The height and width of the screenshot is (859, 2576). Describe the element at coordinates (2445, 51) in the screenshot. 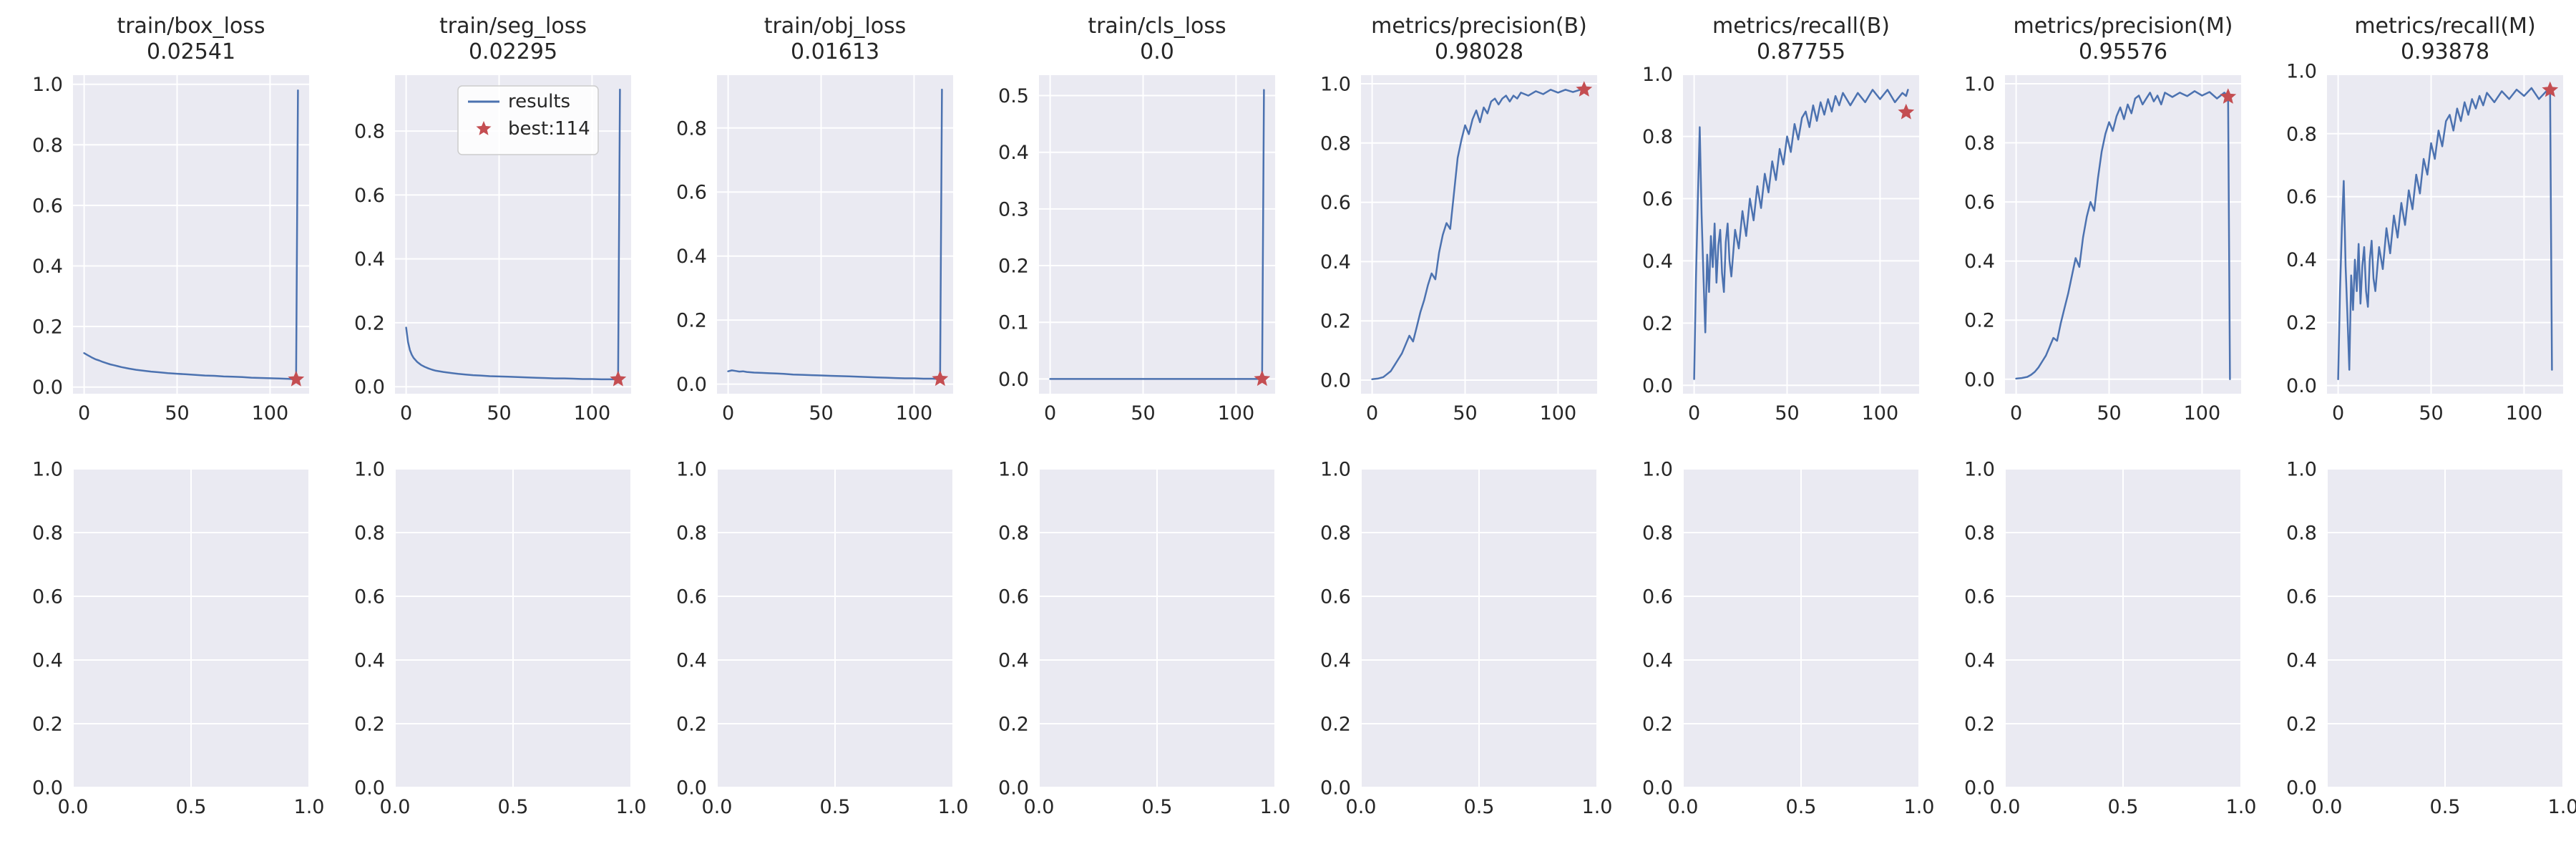

I see `plot-title-value: 0.93878` at that location.